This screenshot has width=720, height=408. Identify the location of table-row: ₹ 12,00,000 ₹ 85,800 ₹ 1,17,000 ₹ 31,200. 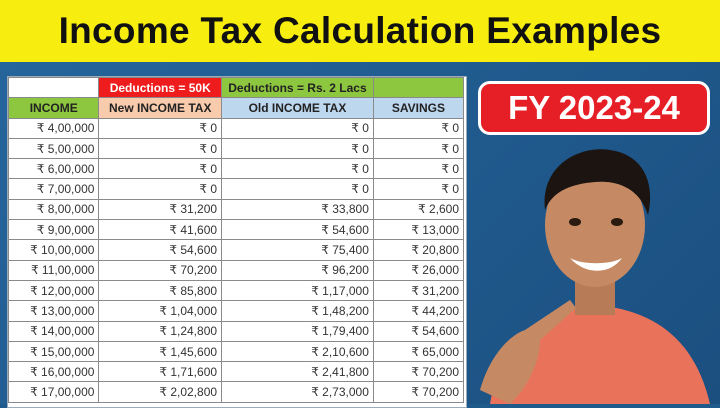
(236, 290).